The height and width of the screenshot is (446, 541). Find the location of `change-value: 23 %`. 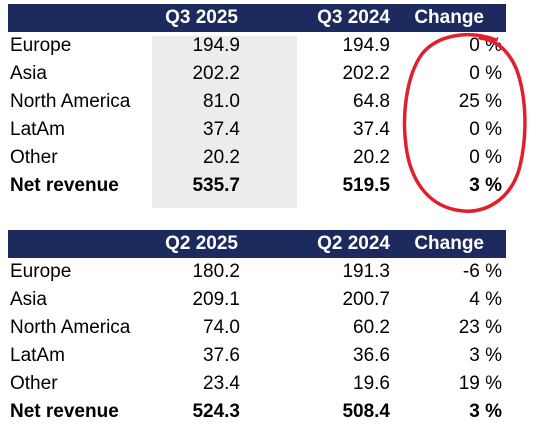

change-value: 23 % is located at coordinates (480, 327).